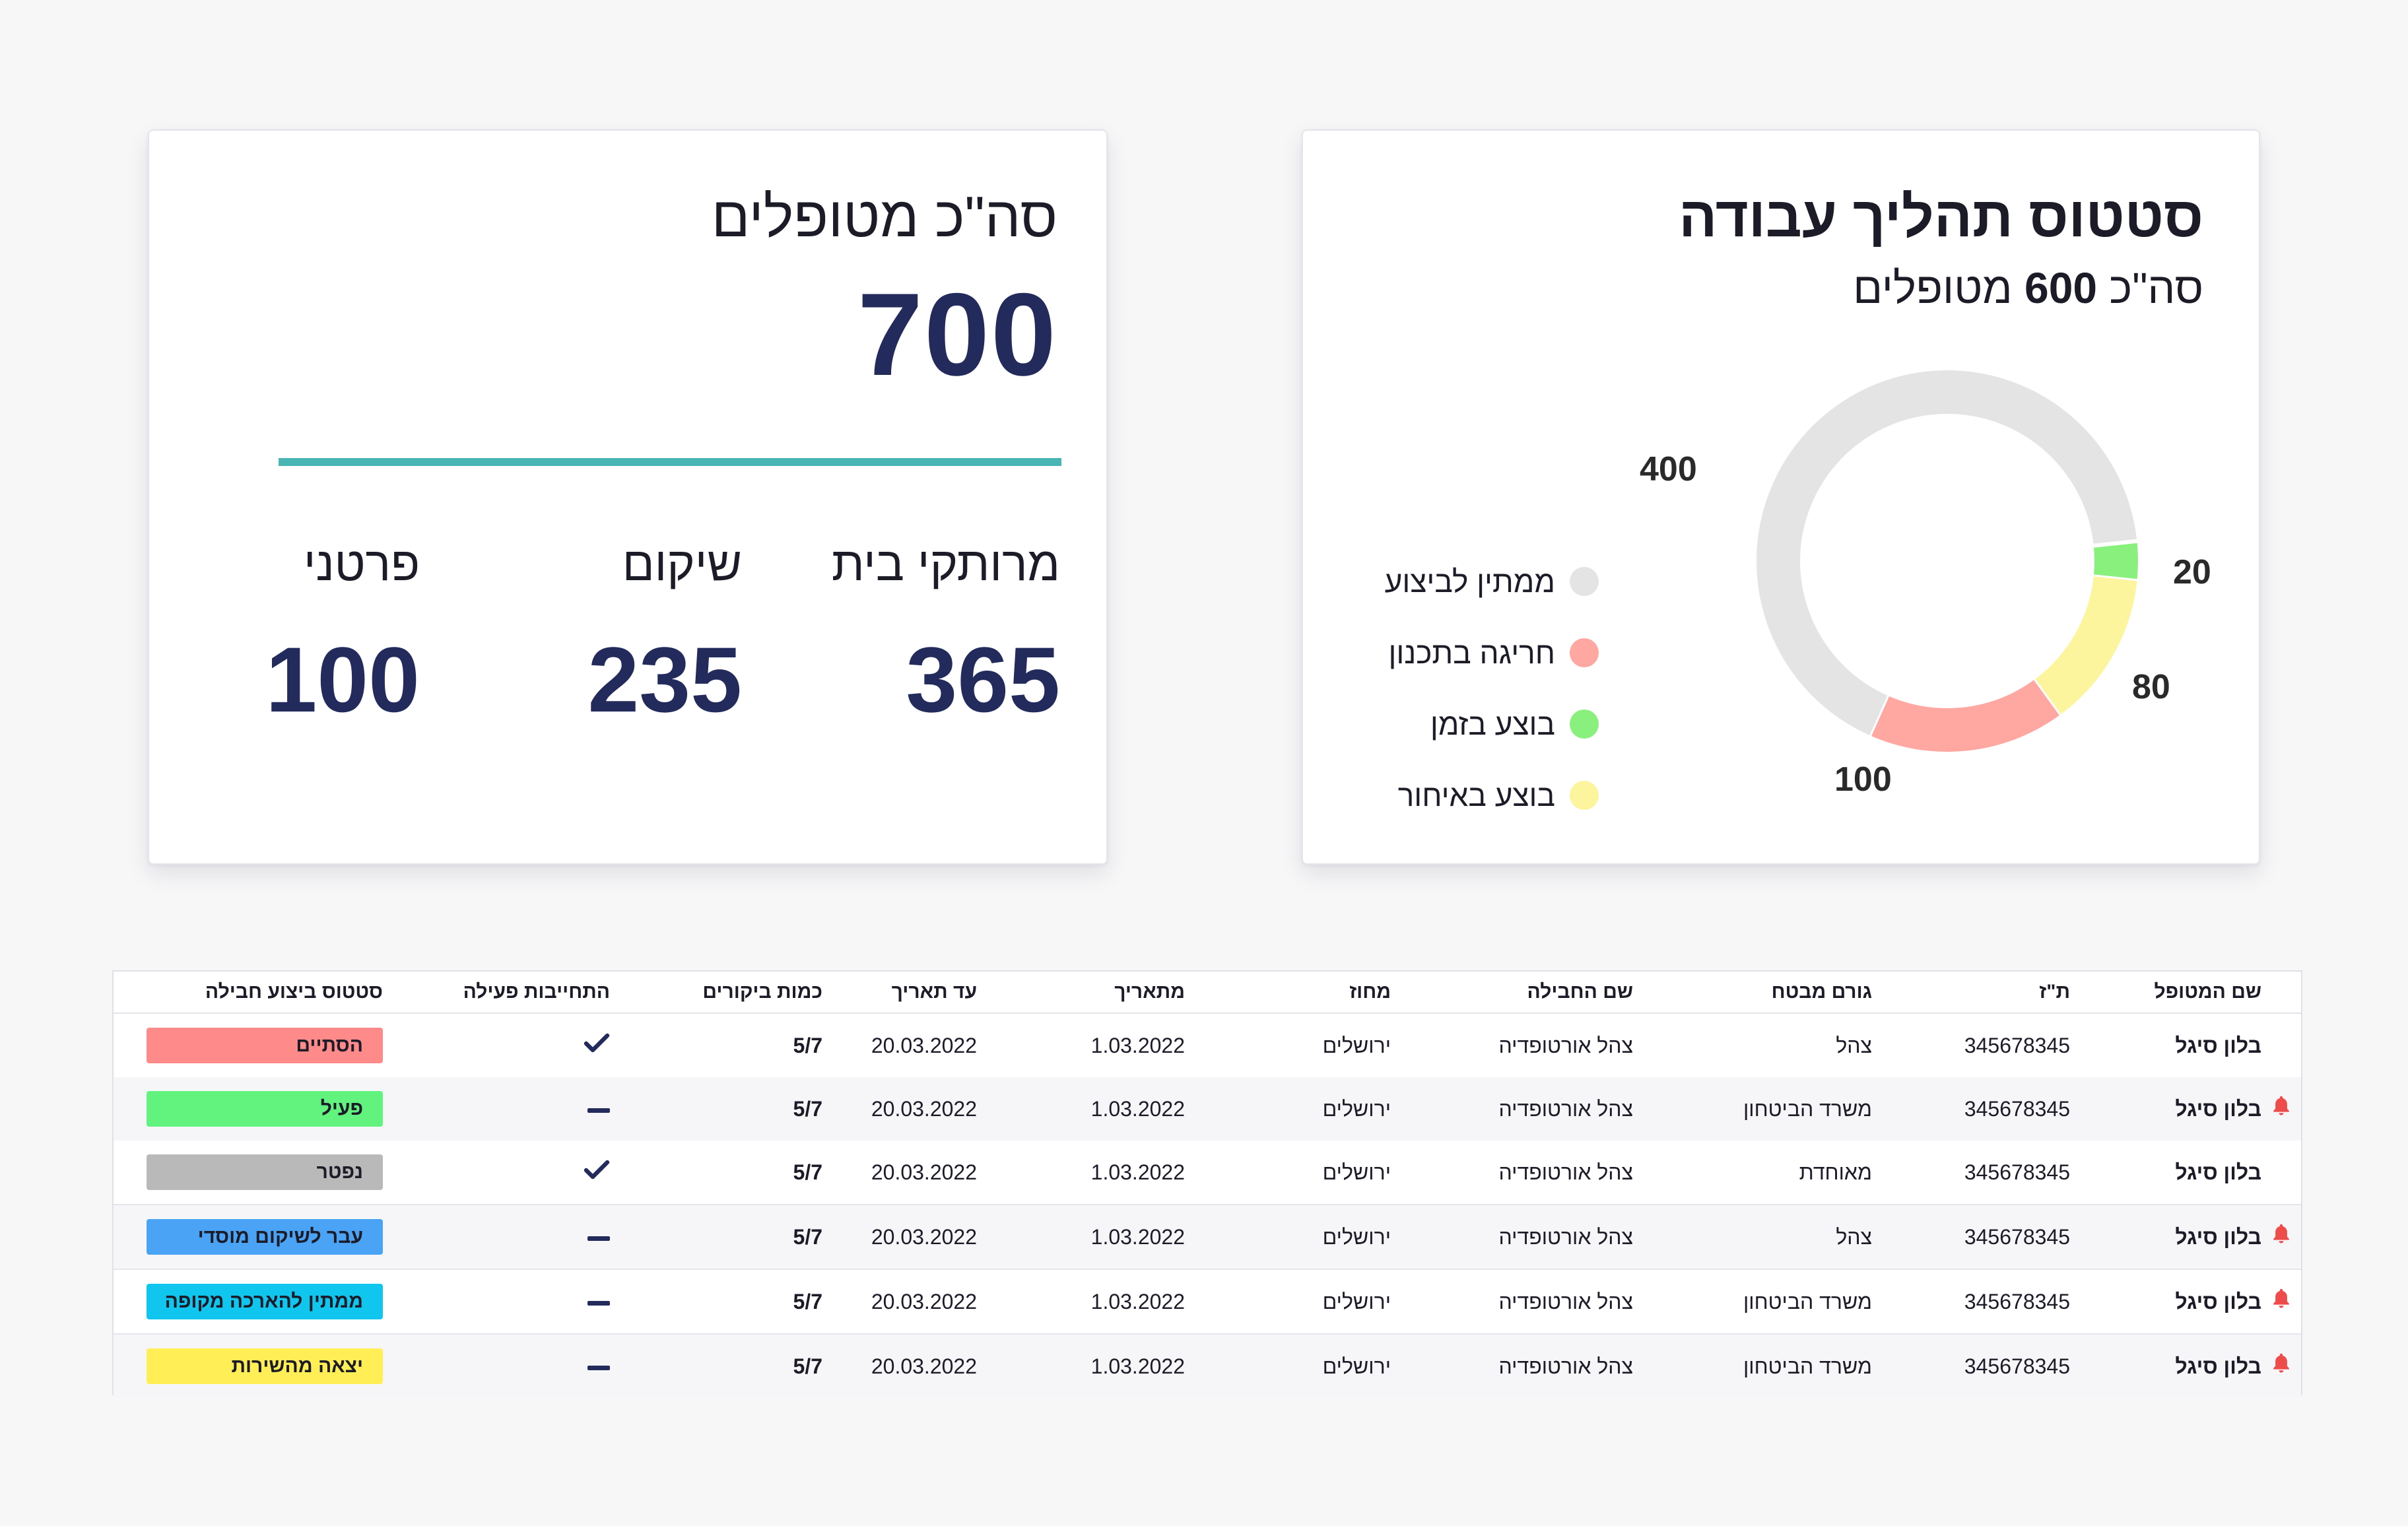 The width and height of the screenshot is (2408, 1526). I want to click on subtitle-suffix: מטופלים, so click(1933, 287).